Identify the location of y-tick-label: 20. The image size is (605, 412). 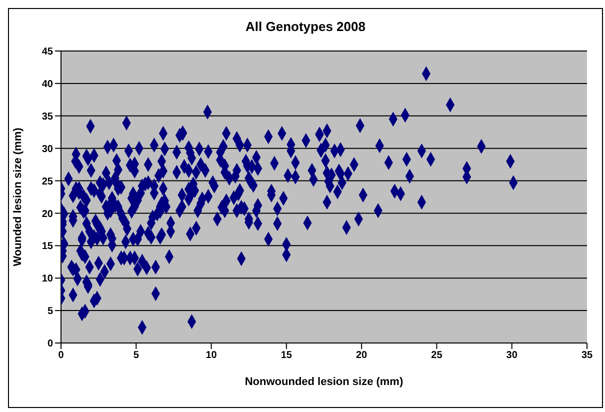
(48, 214).